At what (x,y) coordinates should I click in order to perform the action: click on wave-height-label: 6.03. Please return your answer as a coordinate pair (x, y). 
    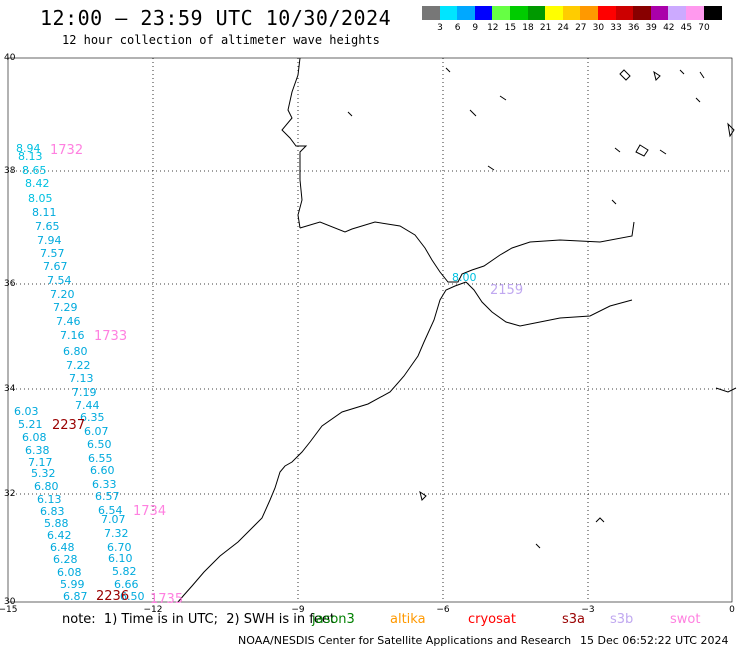
    Looking at the image, I should click on (26, 411).